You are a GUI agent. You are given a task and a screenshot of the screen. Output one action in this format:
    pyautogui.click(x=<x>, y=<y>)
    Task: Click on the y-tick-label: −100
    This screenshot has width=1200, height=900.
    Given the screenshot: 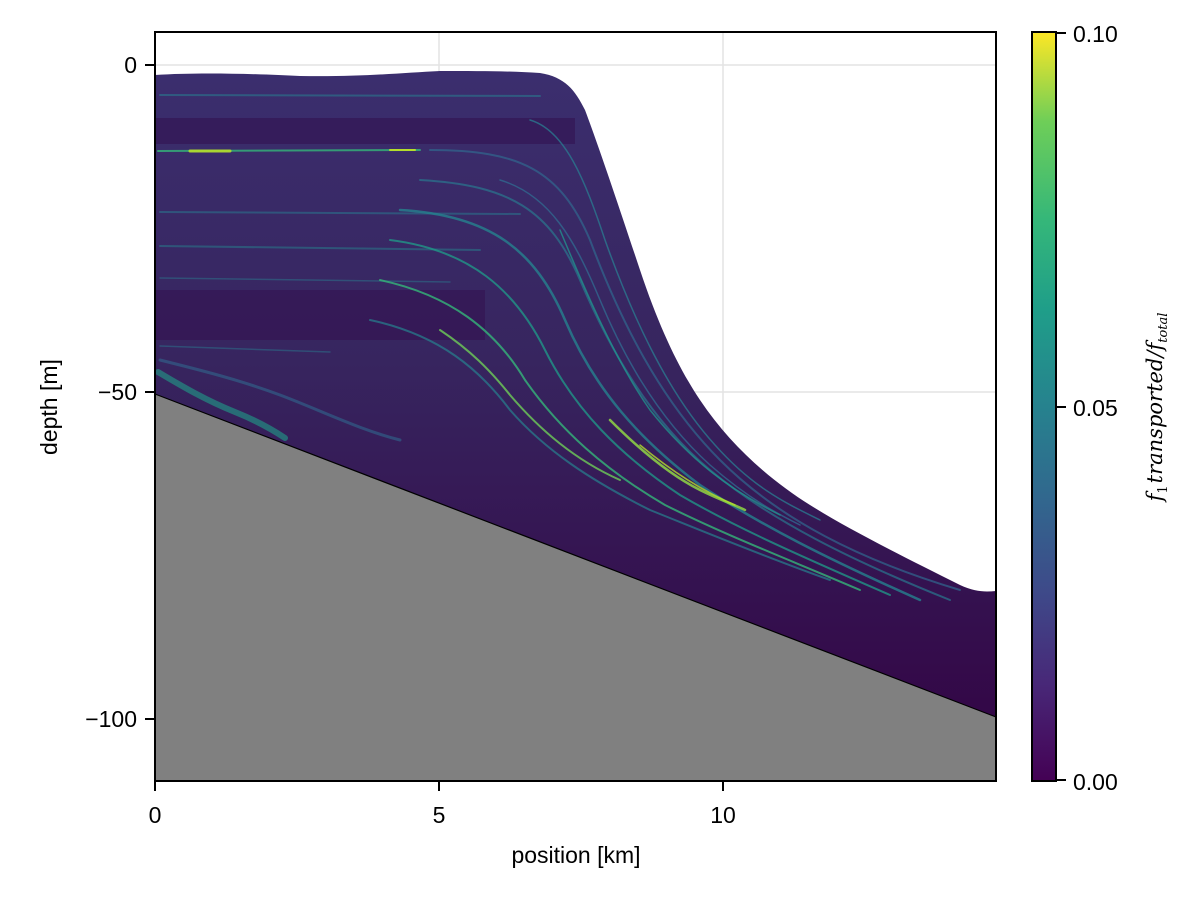 What is the action you would take?
    pyautogui.click(x=111, y=719)
    